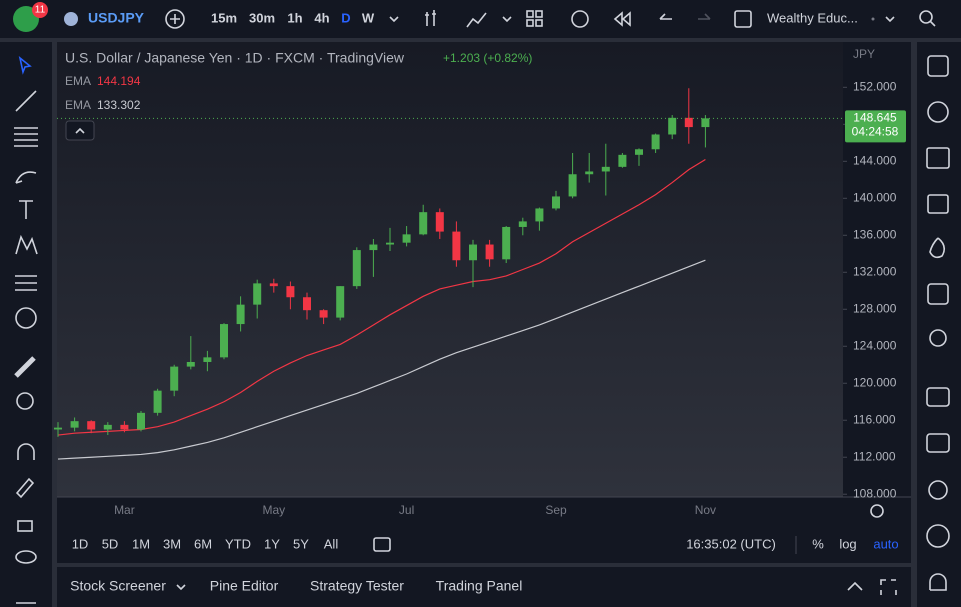 This screenshot has height=607, width=961. What do you see at coordinates (26, 318) in the screenshot?
I see `icons-tool` at bounding box center [26, 318].